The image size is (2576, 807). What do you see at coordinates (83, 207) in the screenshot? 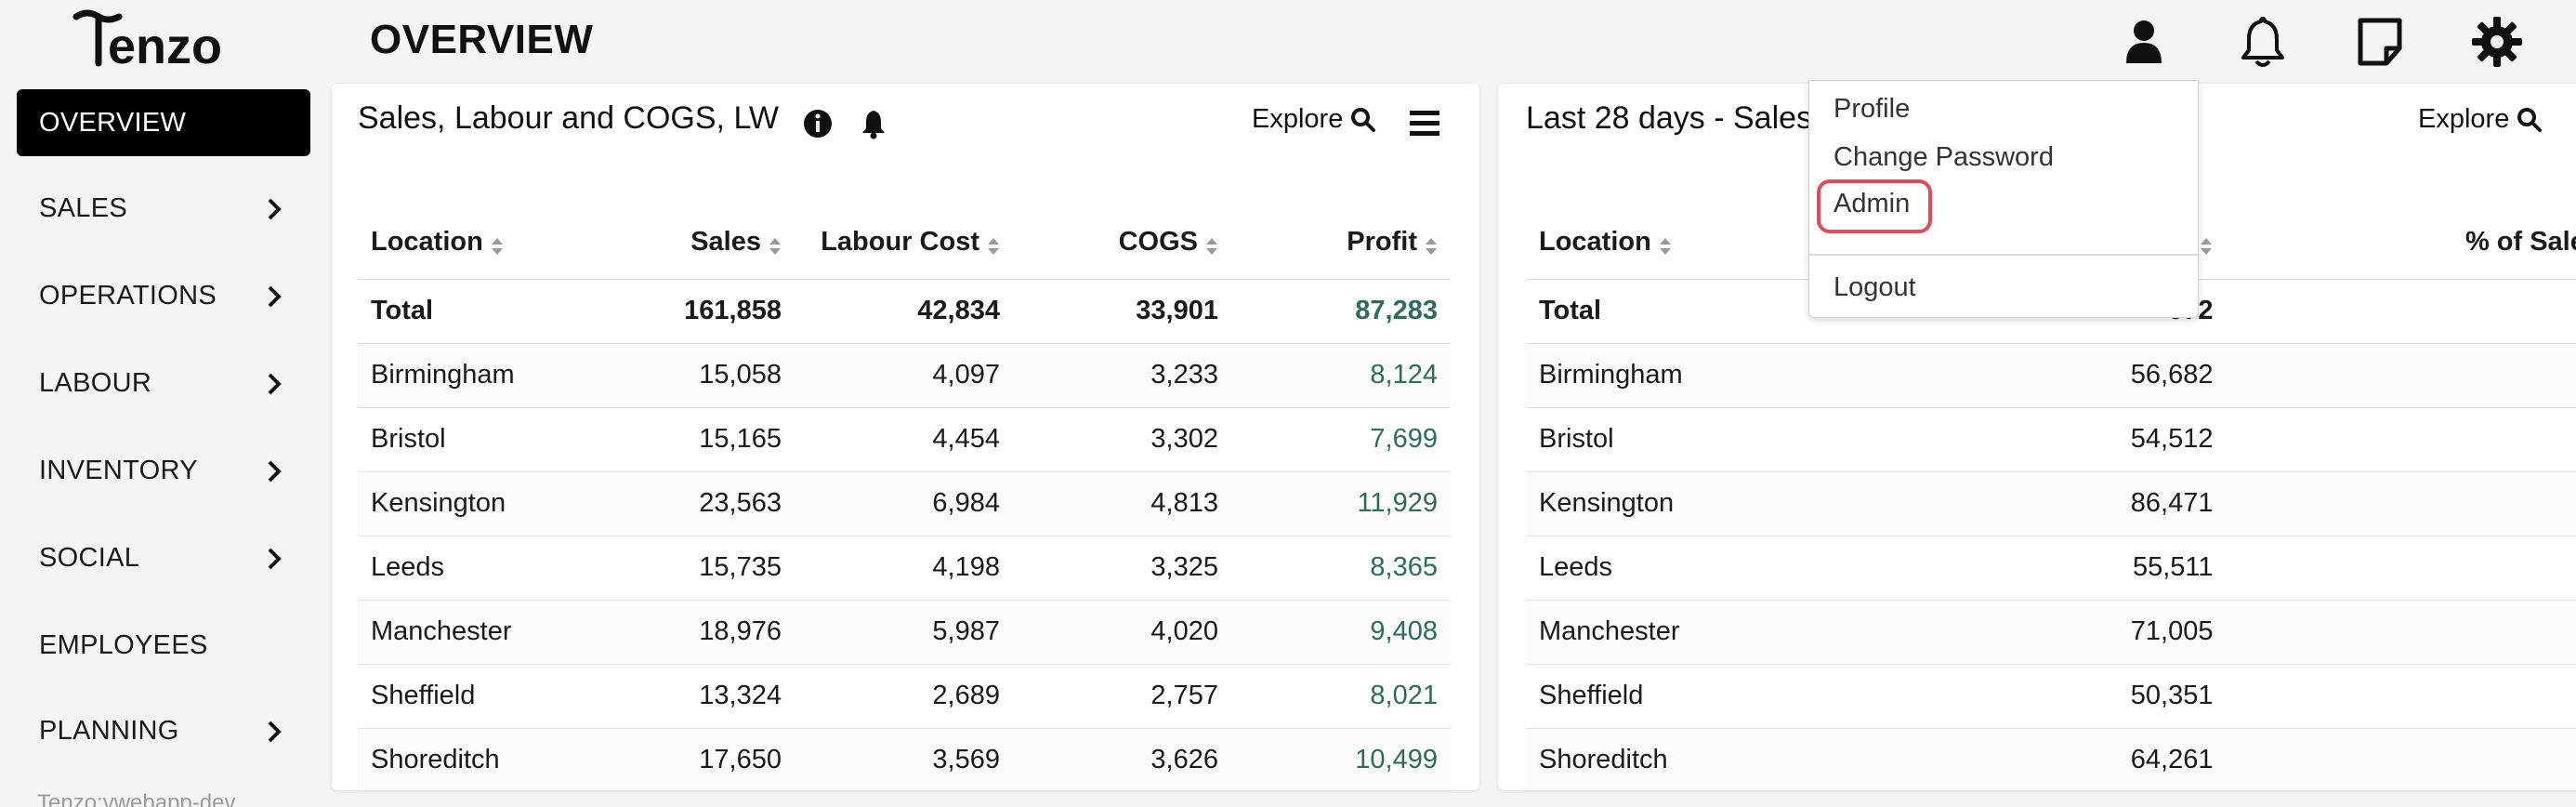
I see `sidebar-item-label: SALES` at bounding box center [83, 207].